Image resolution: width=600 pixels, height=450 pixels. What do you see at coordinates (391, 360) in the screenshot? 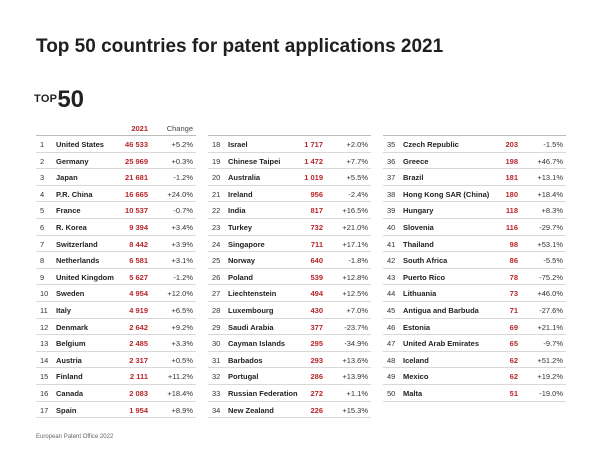
I see `rank-cell: 48` at bounding box center [391, 360].